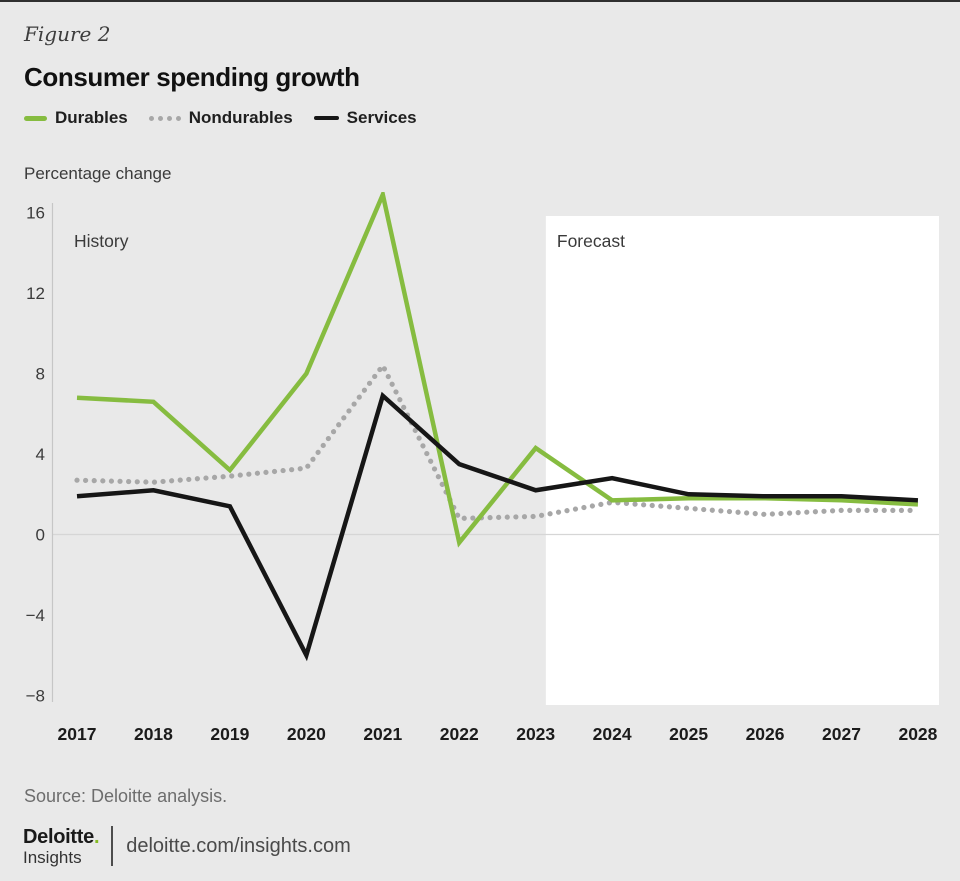 The width and height of the screenshot is (960, 881). Describe the element at coordinates (238, 845) in the screenshot. I see `footer-url: deloitte.com/insights.com` at that location.